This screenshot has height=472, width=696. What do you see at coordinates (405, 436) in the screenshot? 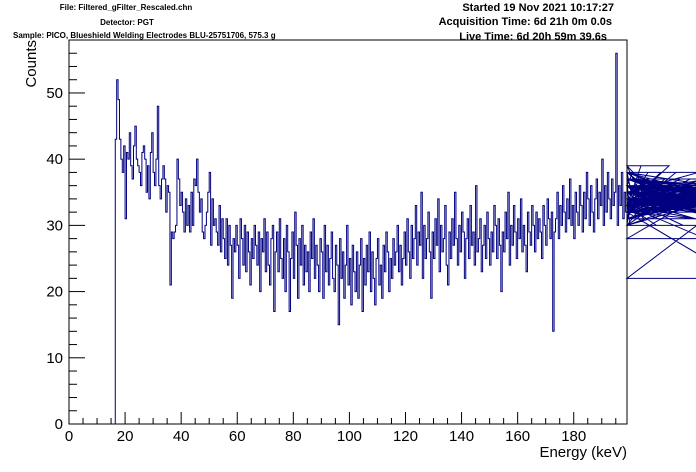
I see `x-tick-label: 120` at bounding box center [405, 436].